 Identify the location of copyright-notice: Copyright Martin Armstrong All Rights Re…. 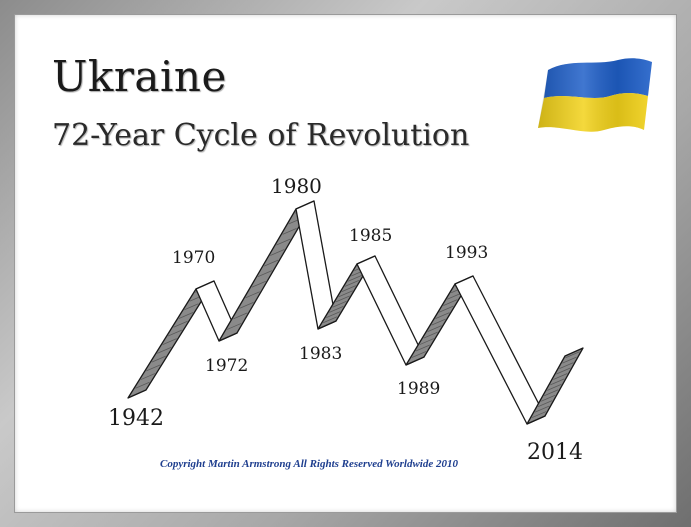
(309, 464).